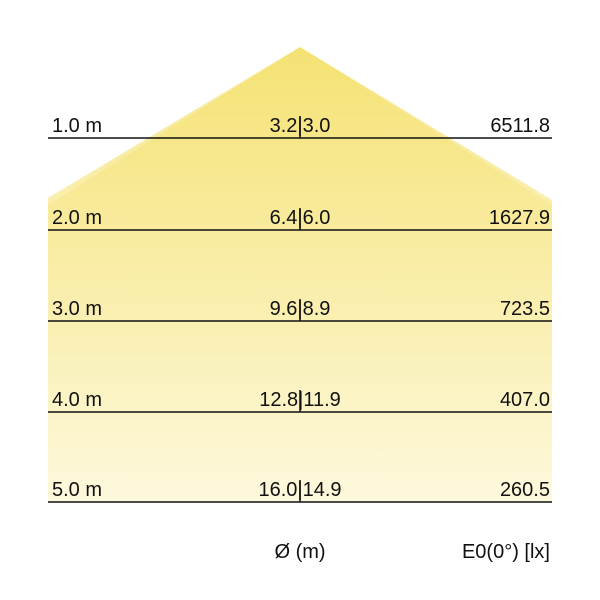 This screenshot has height=600, width=600. Describe the element at coordinates (520, 126) in the screenshot. I see `illuminance-label: 6511.8` at that location.